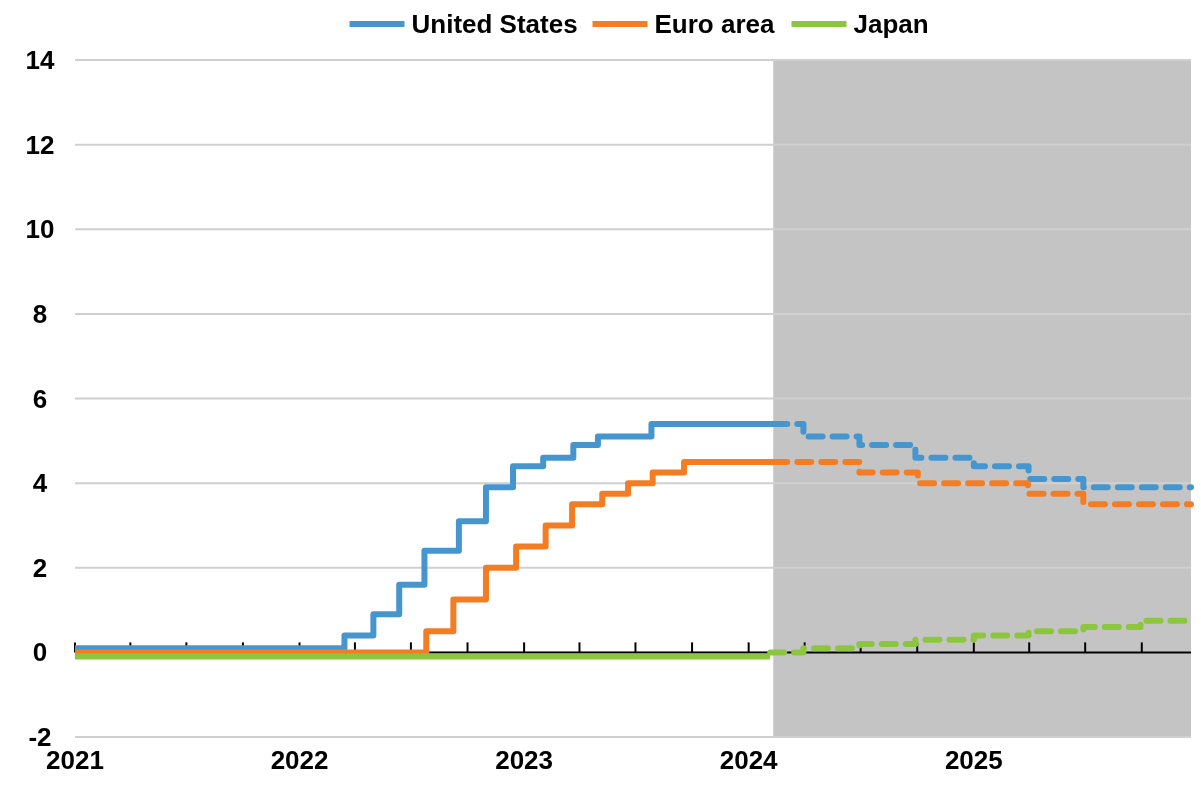 Image resolution: width=1201 pixels, height=787 pixels. I want to click on x-tick-label: 2022, so click(299, 760).